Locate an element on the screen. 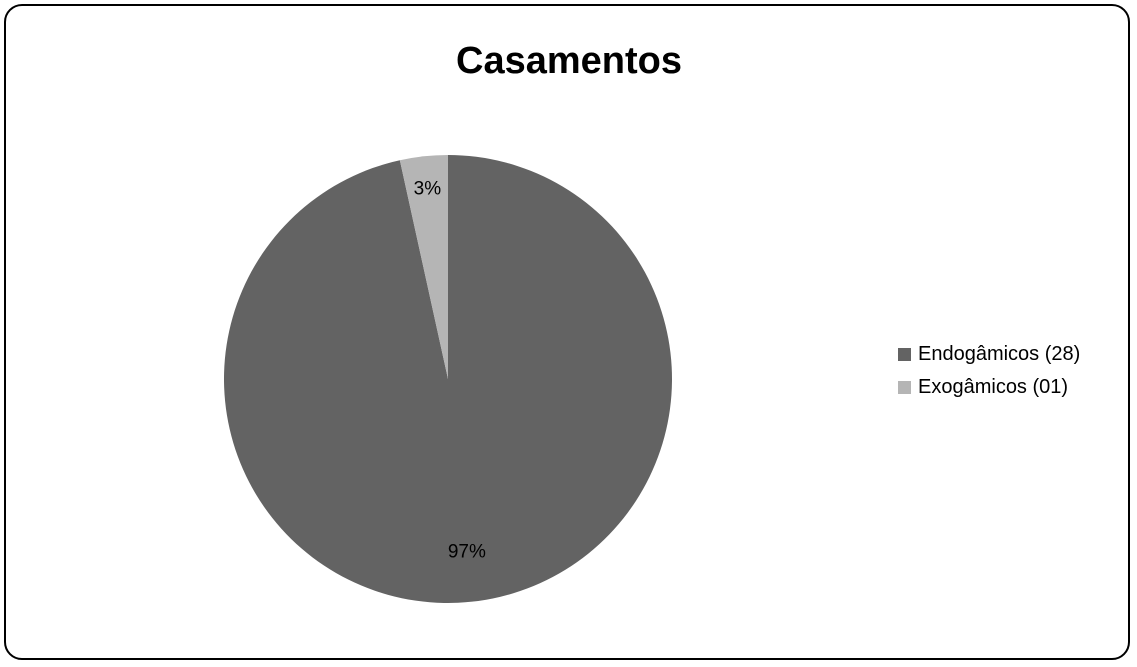 This screenshot has height=667, width=1137. legend-item-exogamicos: Exogâmicos (01) is located at coordinates (989, 387).